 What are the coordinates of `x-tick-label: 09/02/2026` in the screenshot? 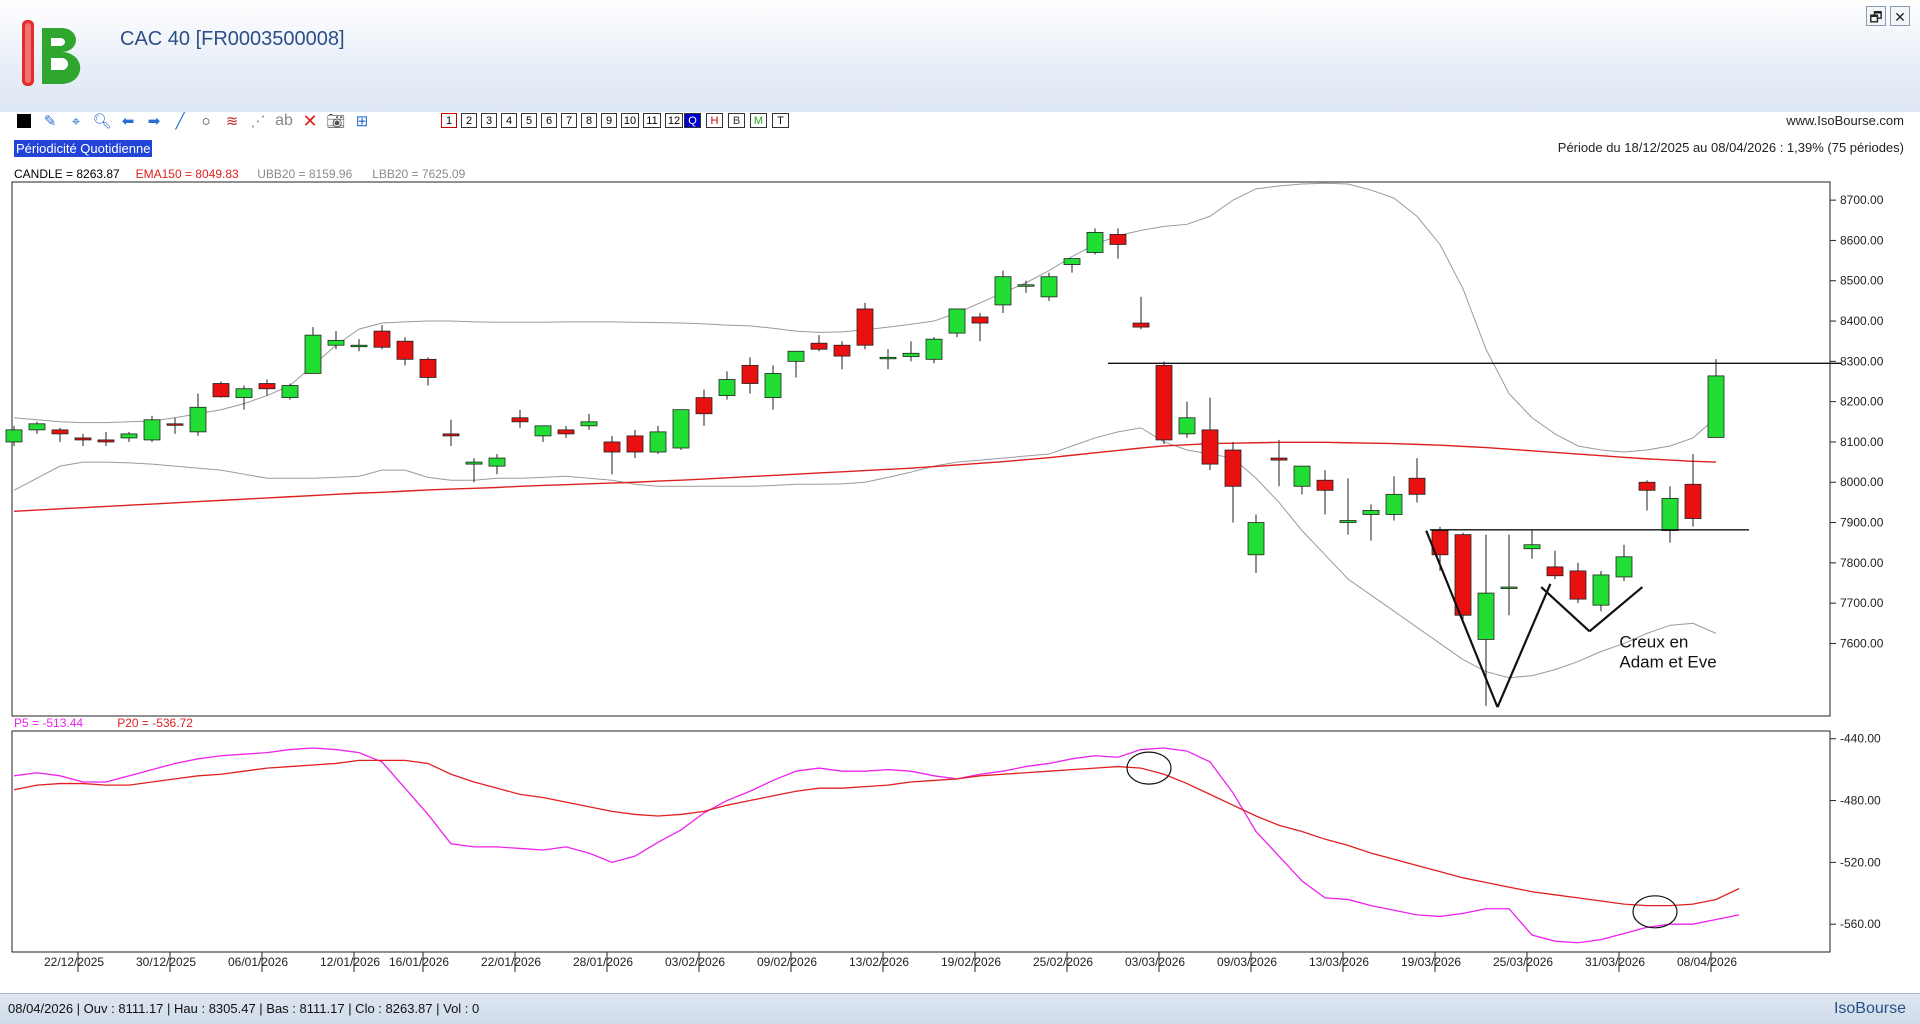 It's located at (787, 962).